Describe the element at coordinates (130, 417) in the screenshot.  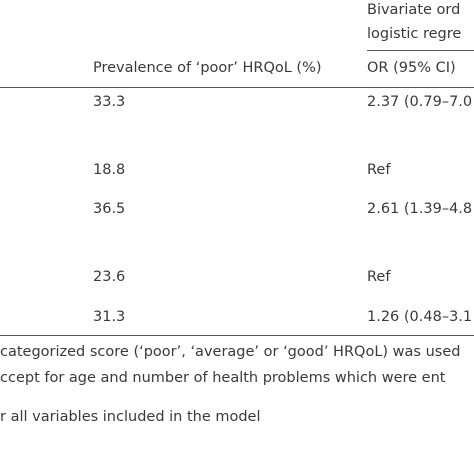
I see `footnote: r all variables included in the model` at that location.